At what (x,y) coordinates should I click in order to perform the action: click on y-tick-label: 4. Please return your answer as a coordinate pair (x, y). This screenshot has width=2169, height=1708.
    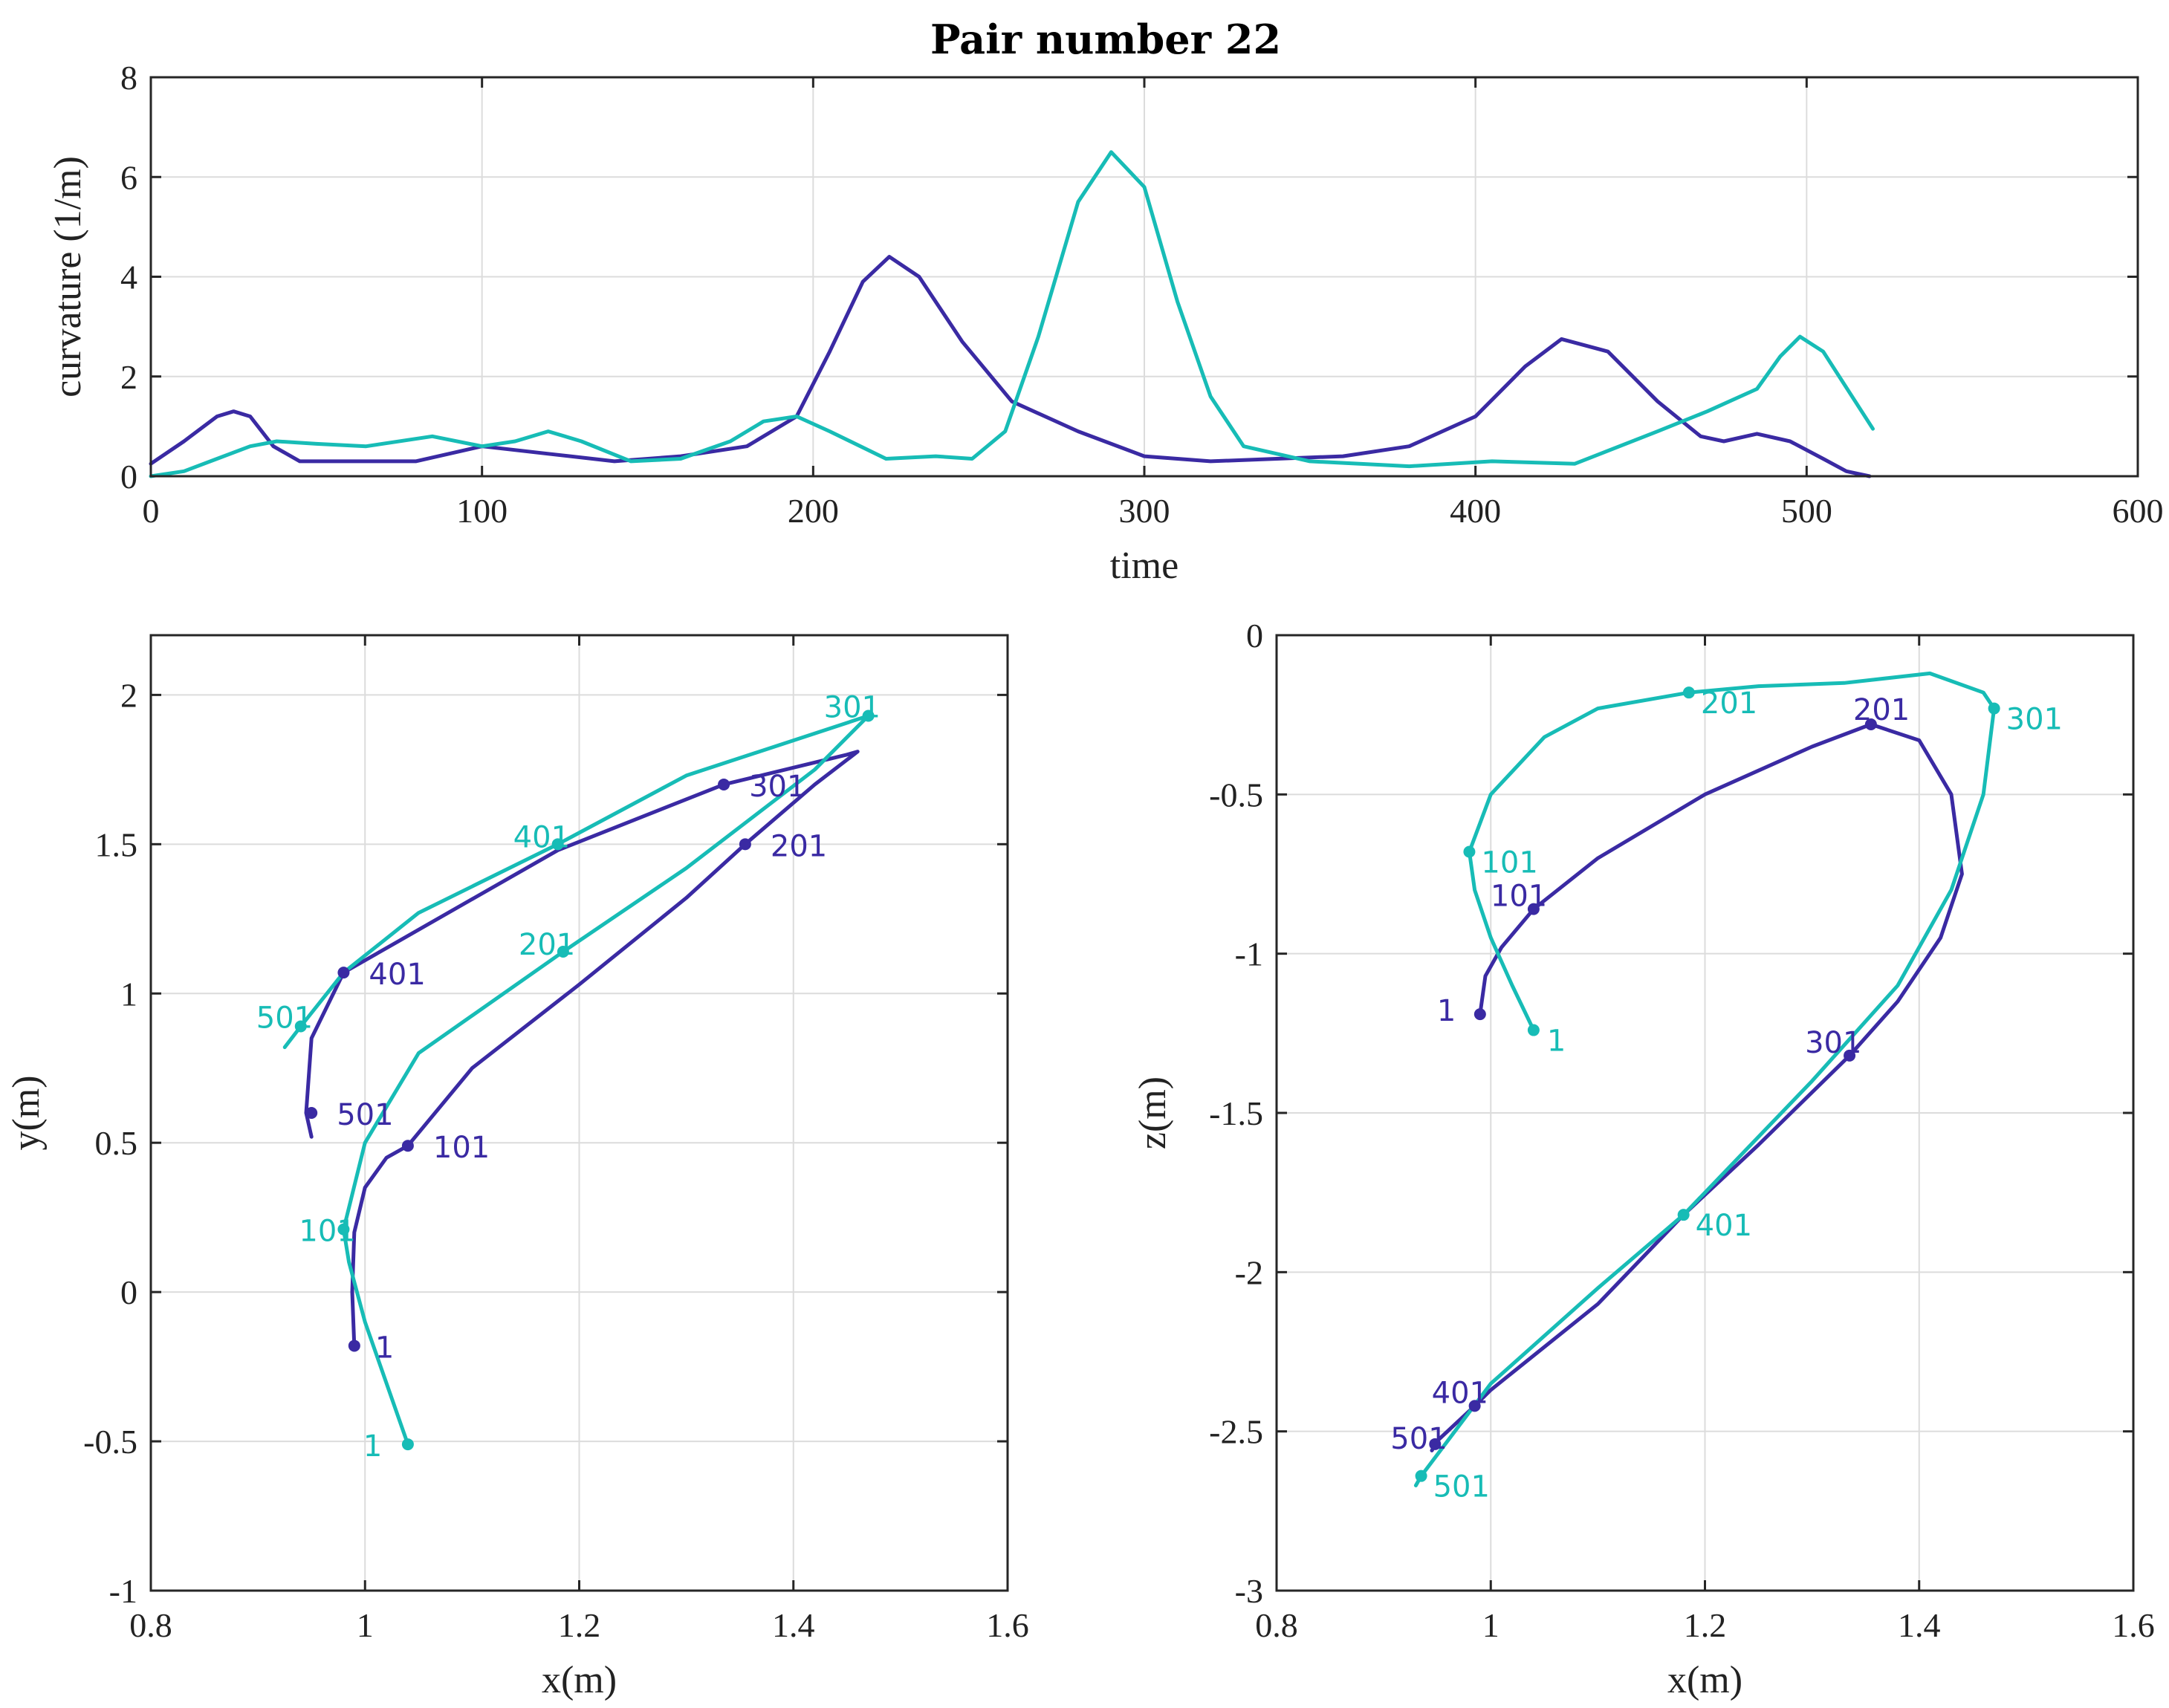
    Looking at the image, I should click on (128, 277).